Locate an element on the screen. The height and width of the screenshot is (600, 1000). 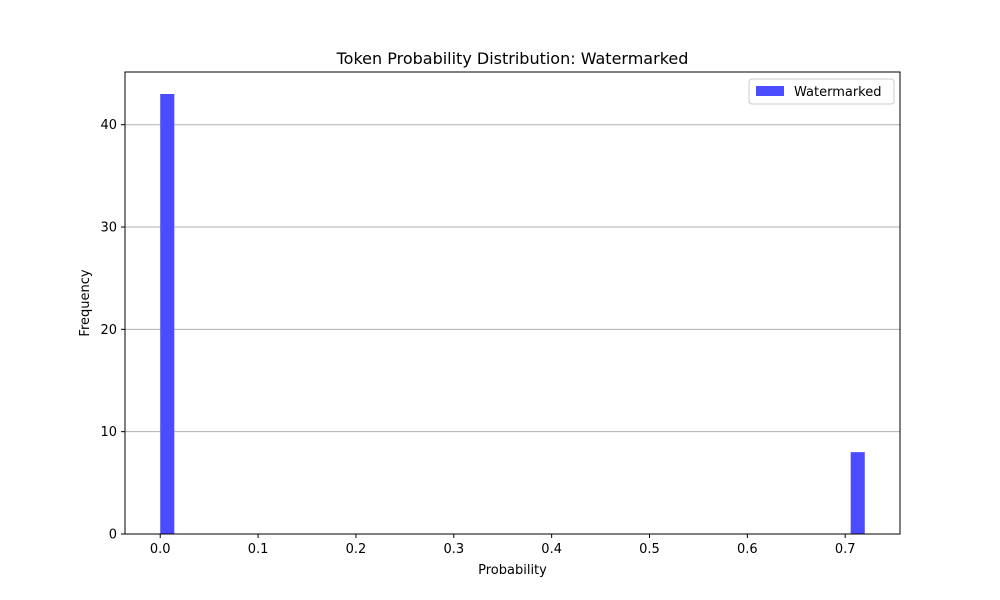
y-axis-ticks: 0 10 20 30 40 is located at coordinates (112, 330).